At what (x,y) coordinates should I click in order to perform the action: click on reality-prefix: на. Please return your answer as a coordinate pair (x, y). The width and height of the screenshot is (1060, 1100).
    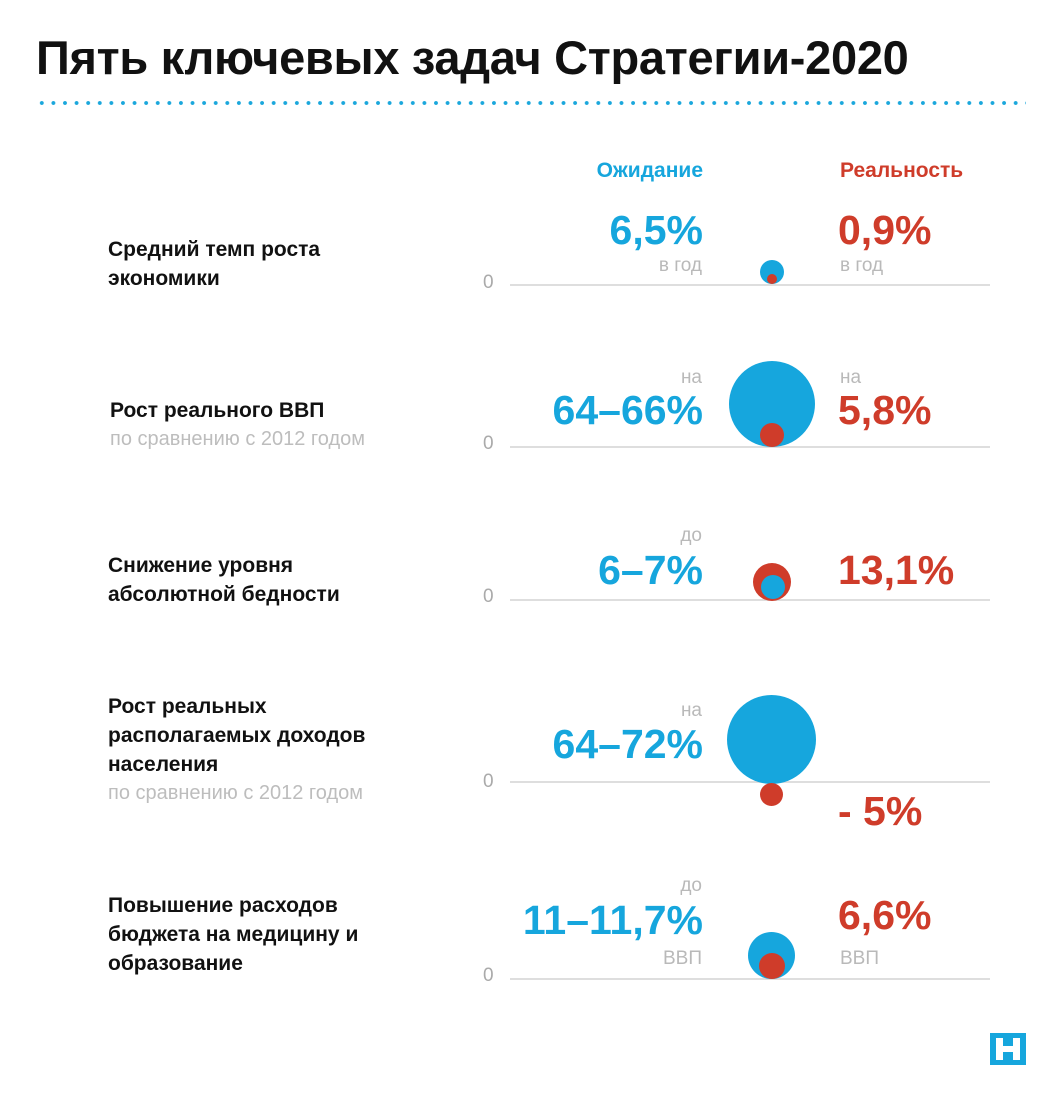
    Looking at the image, I should click on (851, 377).